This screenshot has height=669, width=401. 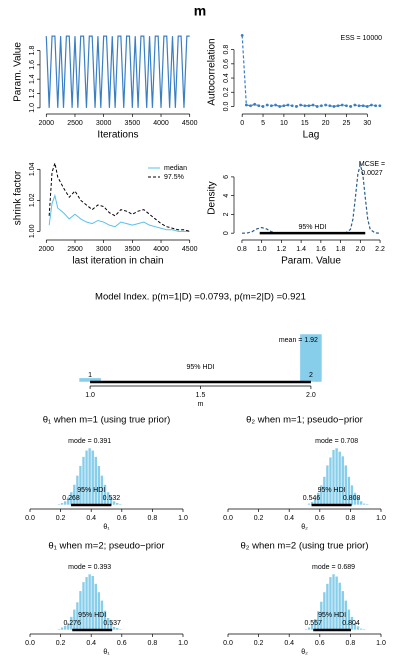 What do you see at coordinates (304, 546) in the screenshot?
I see `panel-title: θ₂ when m=2 (using true prior)` at bounding box center [304, 546].